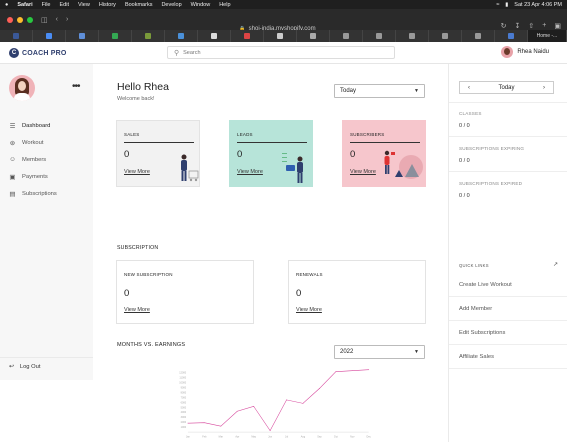 The width and height of the screenshot is (567, 442). I want to click on back-icon: ‹, so click(56, 19).